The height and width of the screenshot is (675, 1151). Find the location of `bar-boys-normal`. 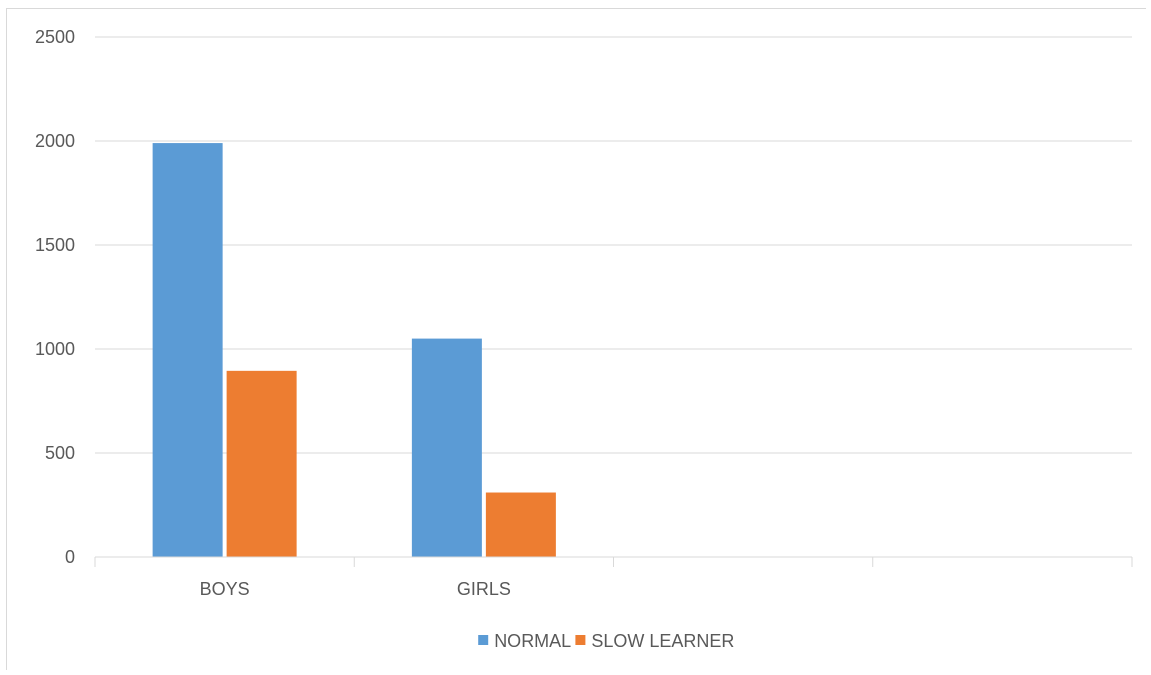

bar-boys-normal is located at coordinates (187, 350).